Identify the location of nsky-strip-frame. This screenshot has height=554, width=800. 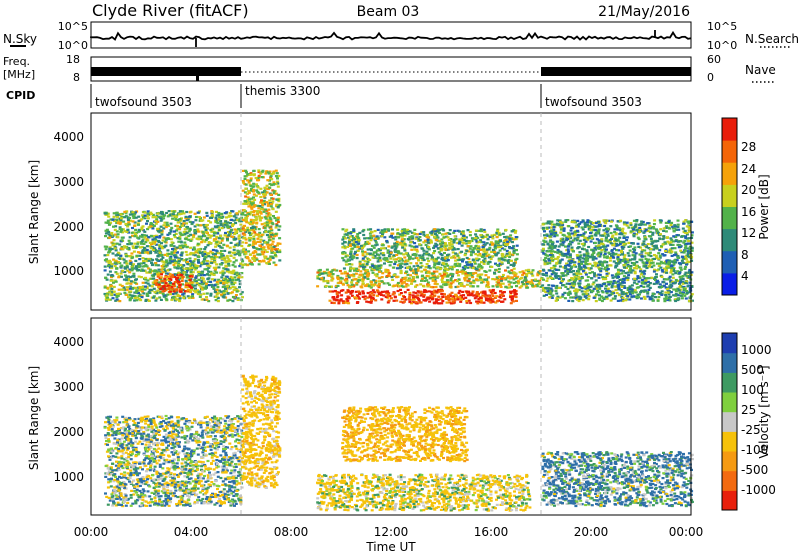
(391, 35).